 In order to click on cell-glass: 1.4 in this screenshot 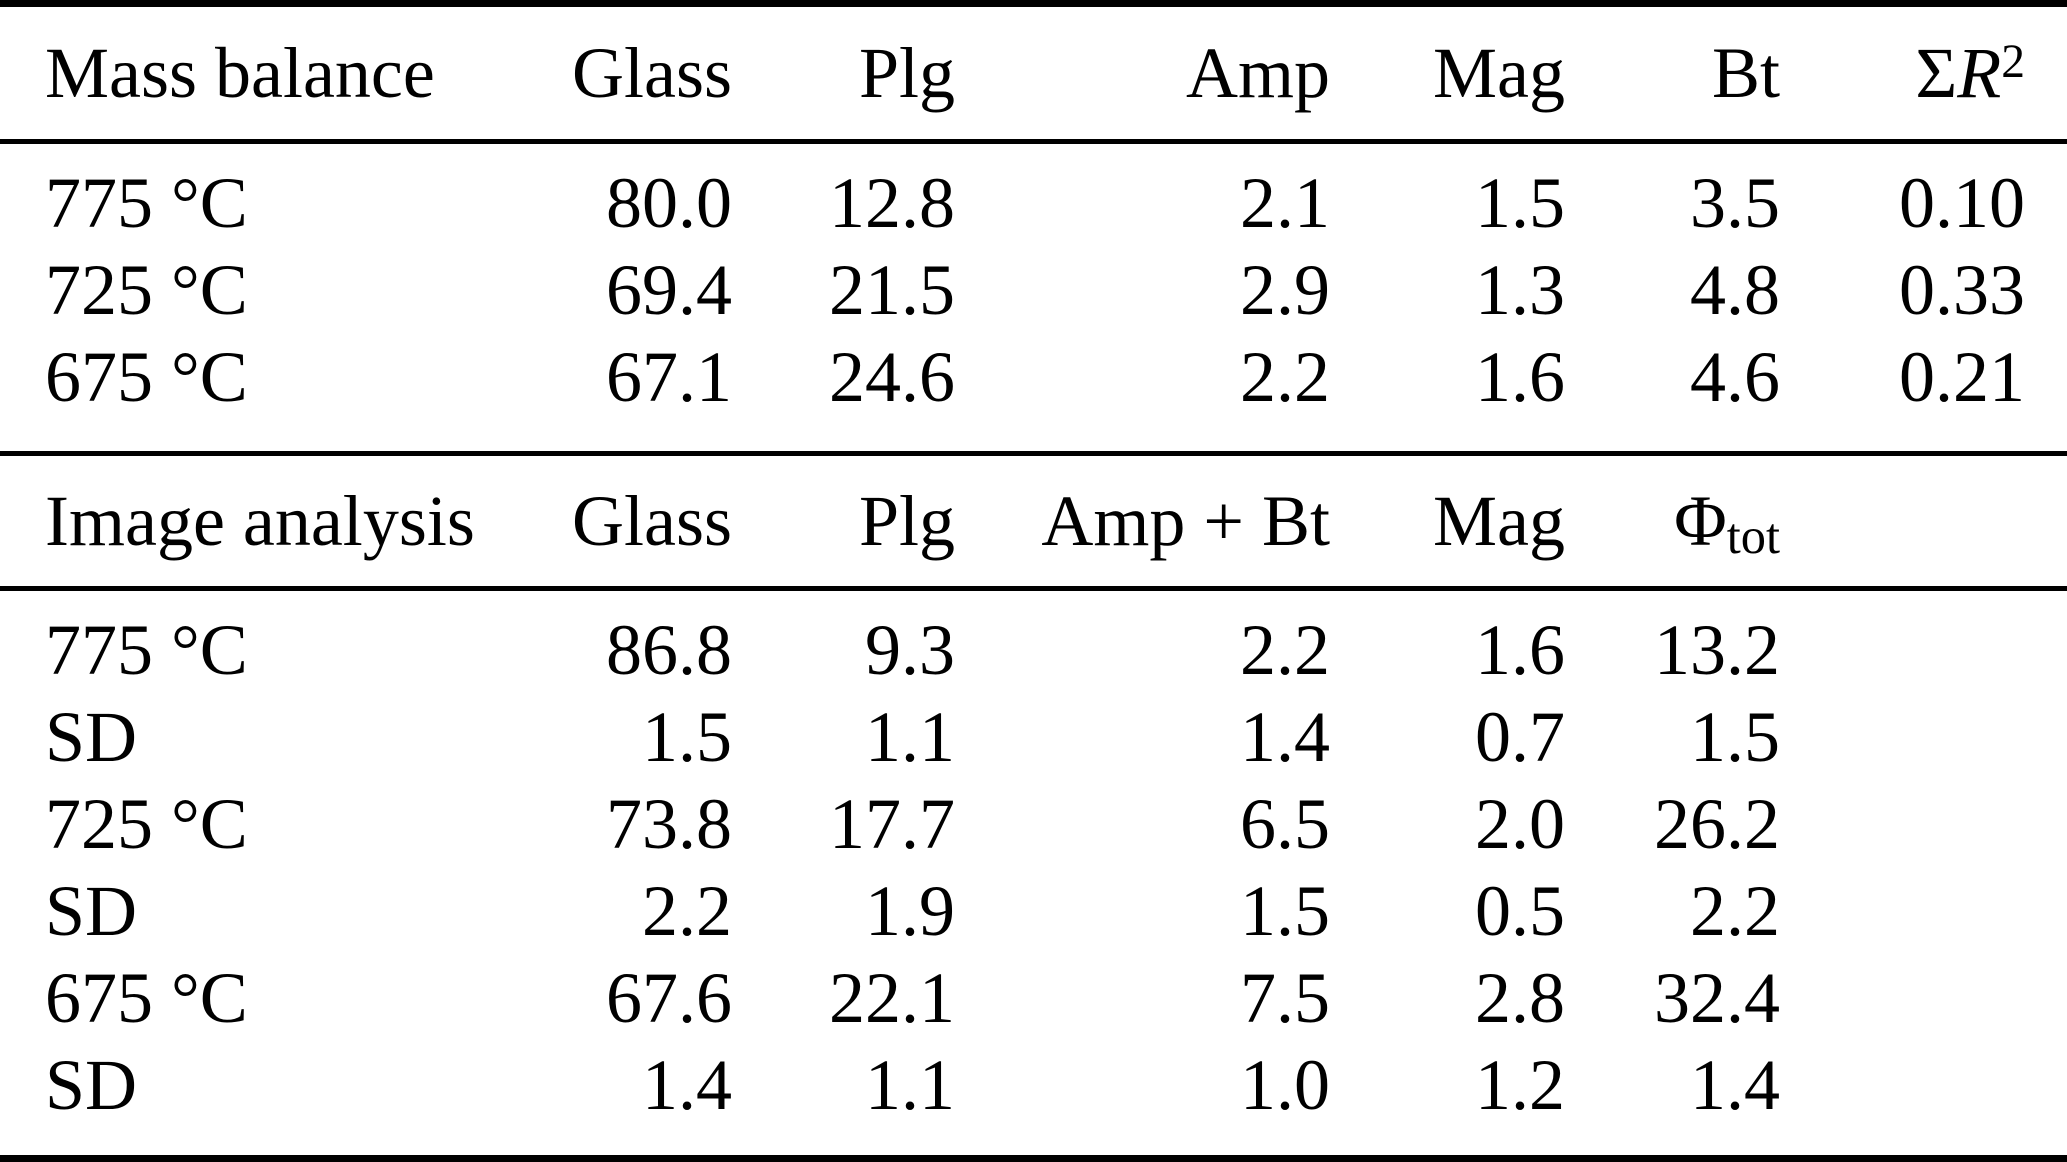, I will do `click(687, 1084)`.